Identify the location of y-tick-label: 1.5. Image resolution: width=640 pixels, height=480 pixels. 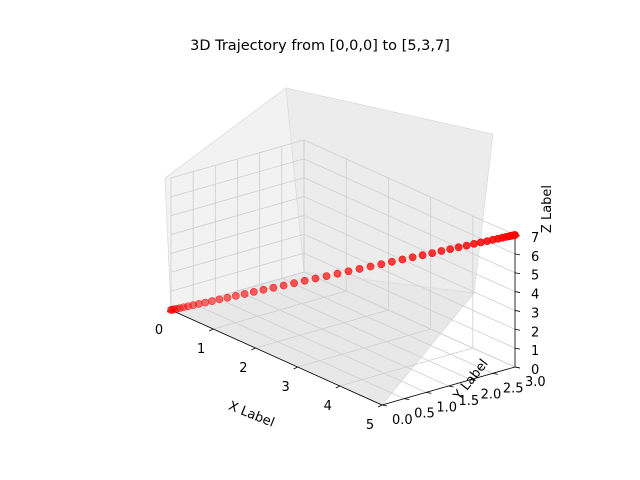
(469, 401).